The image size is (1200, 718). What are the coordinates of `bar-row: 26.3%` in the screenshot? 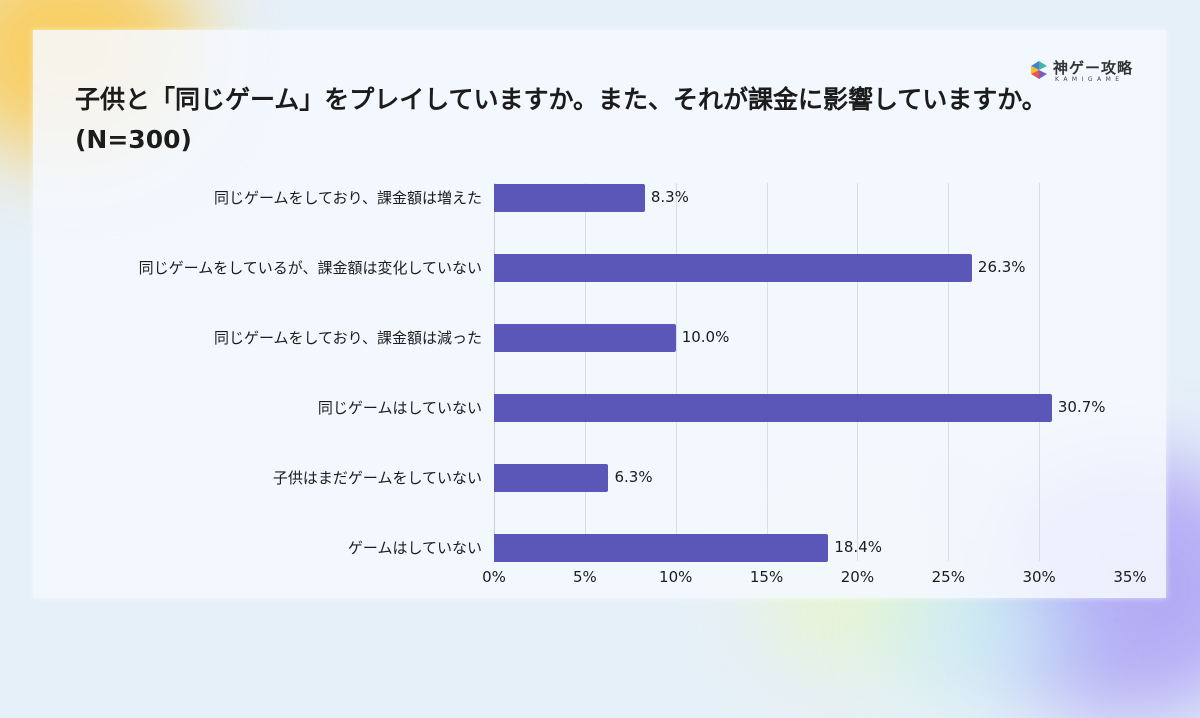 It's located at (812, 268).